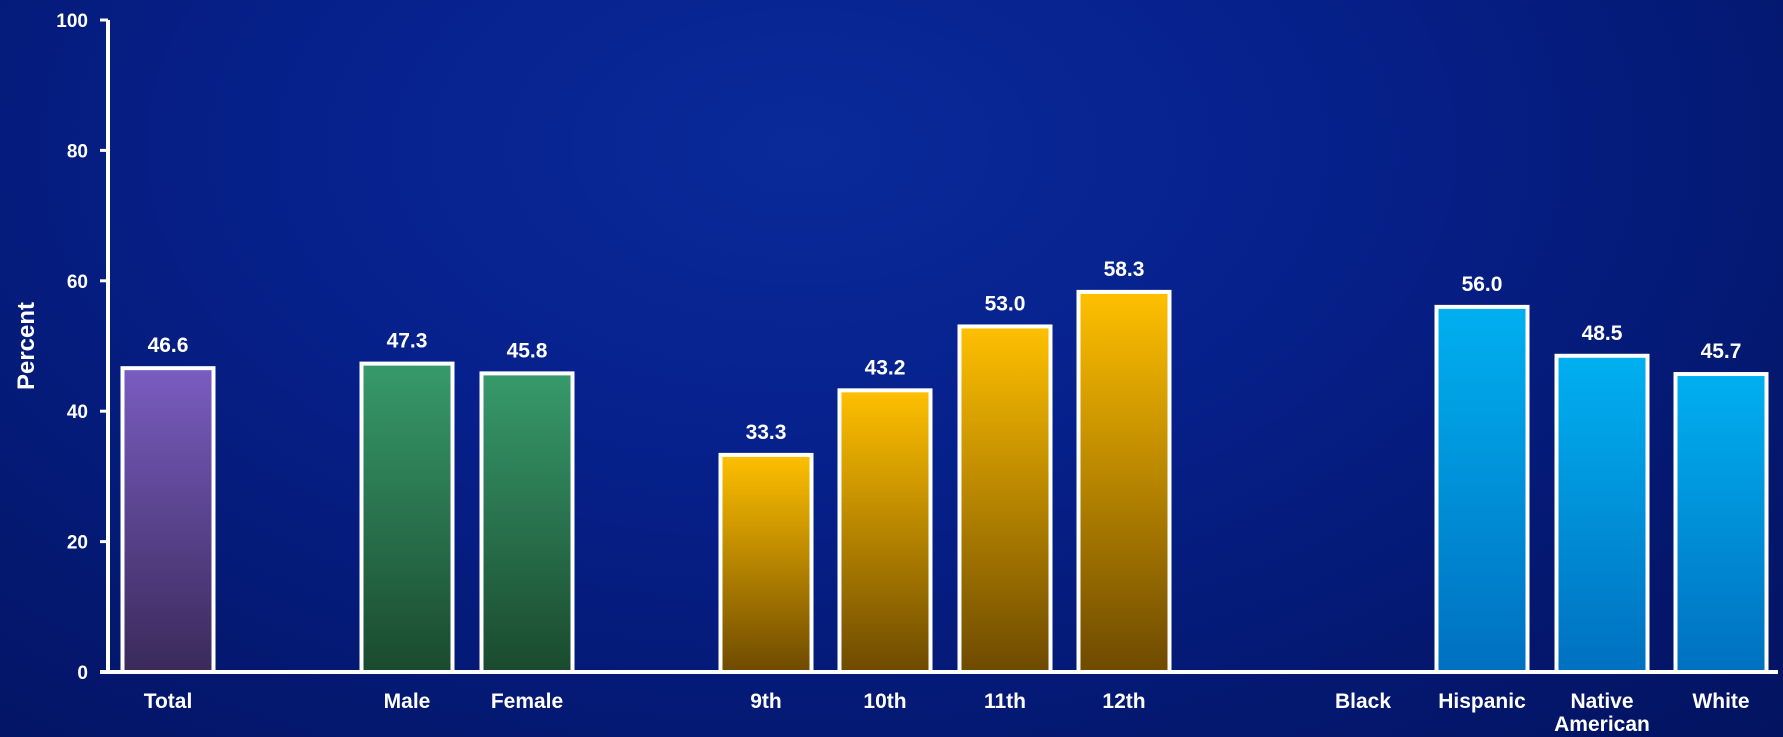 Image resolution: width=1783 pixels, height=737 pixels. What do you see at coordinates (77, 412) in the screenshot?
I see `y-tick-label: 40` at bounding box center [77, 412].